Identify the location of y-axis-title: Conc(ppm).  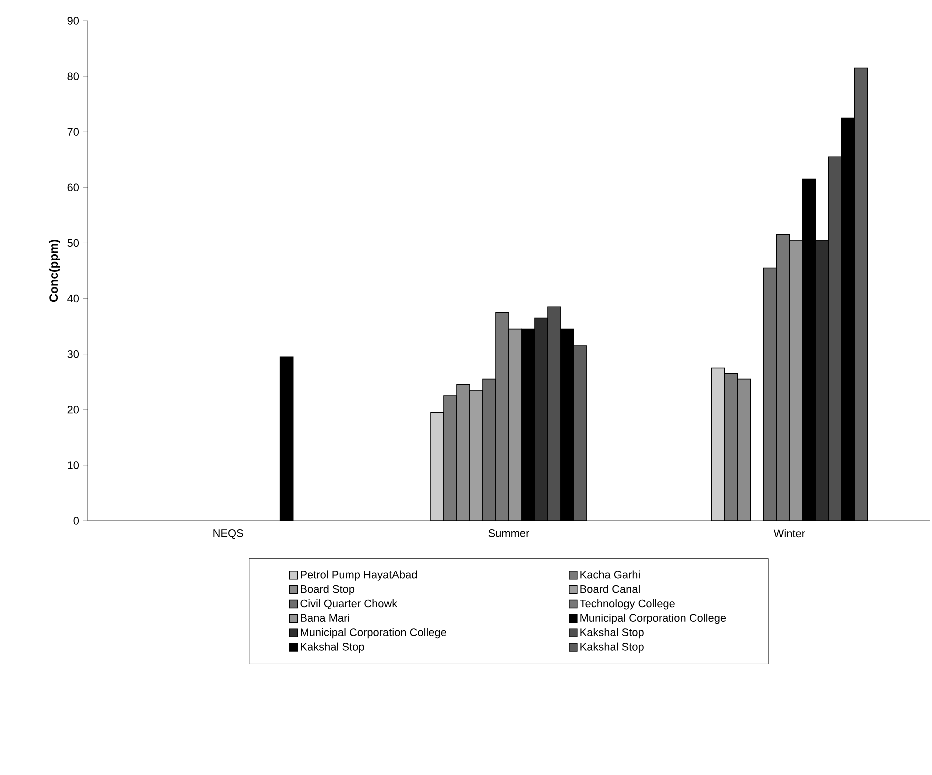
(54, 271).